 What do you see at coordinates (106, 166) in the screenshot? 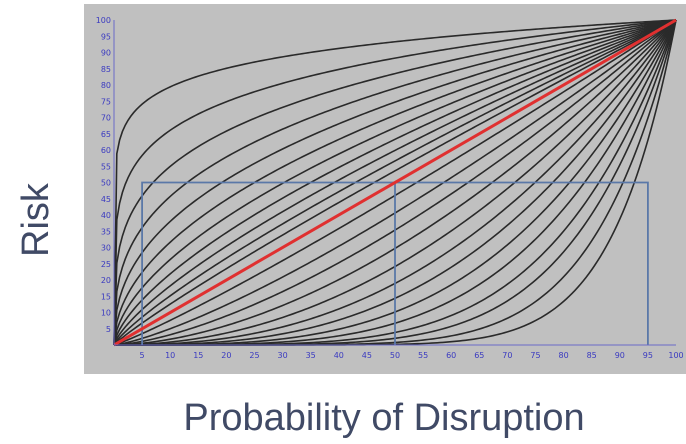
I see `y-tick-label-55: 55` at bounding box center [106, 166].